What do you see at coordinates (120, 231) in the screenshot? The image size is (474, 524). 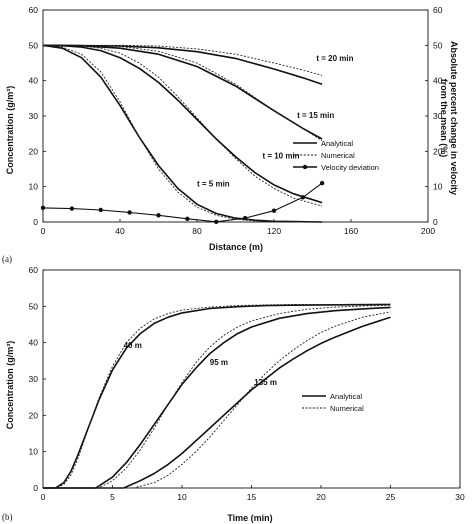 I see `panel-a-xtick-label: 40` at bounding box center [120, 231].